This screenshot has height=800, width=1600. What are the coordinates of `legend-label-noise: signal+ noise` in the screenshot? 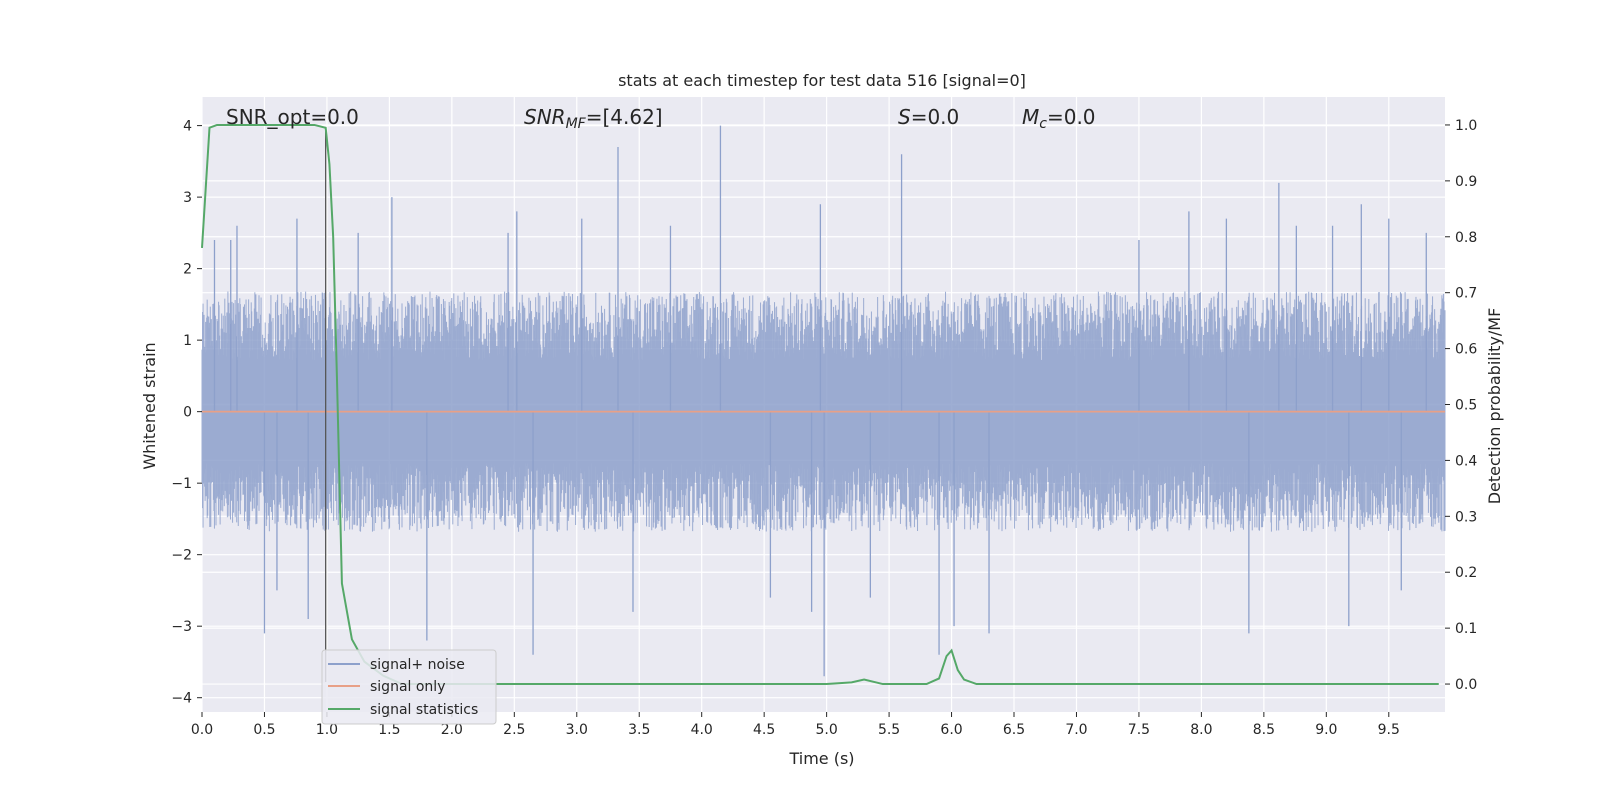 It's located at (417, 665).